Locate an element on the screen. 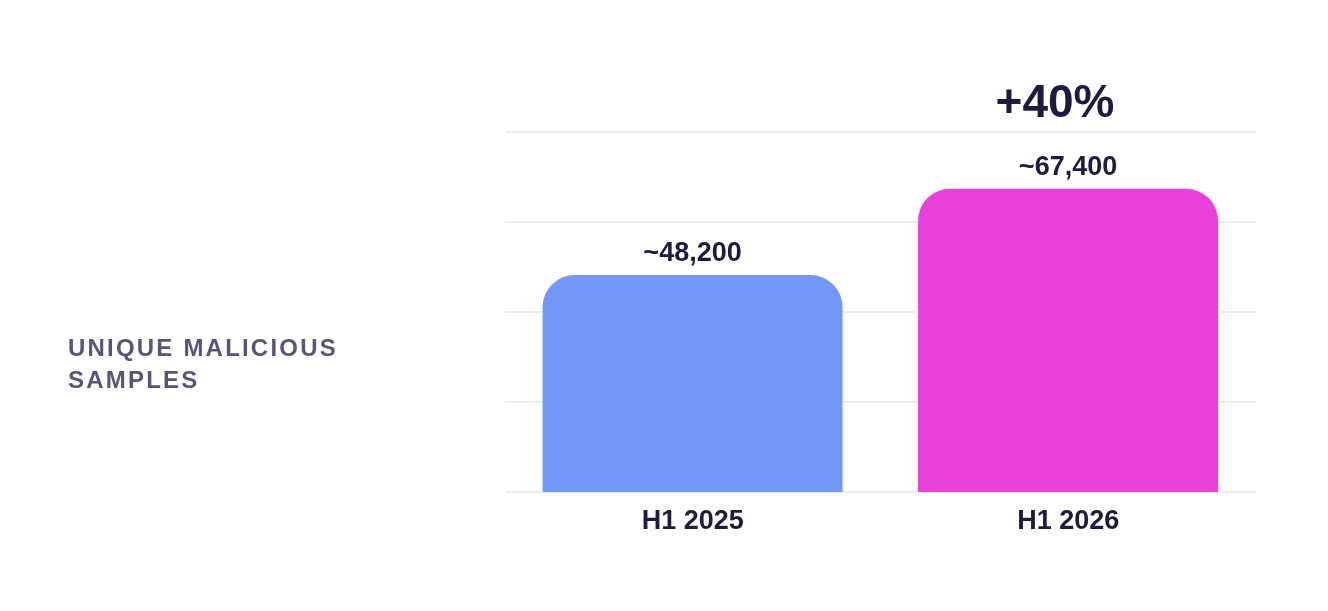 The image size is (1328, 611). text: +40% is located at coordinates (1055, 101).